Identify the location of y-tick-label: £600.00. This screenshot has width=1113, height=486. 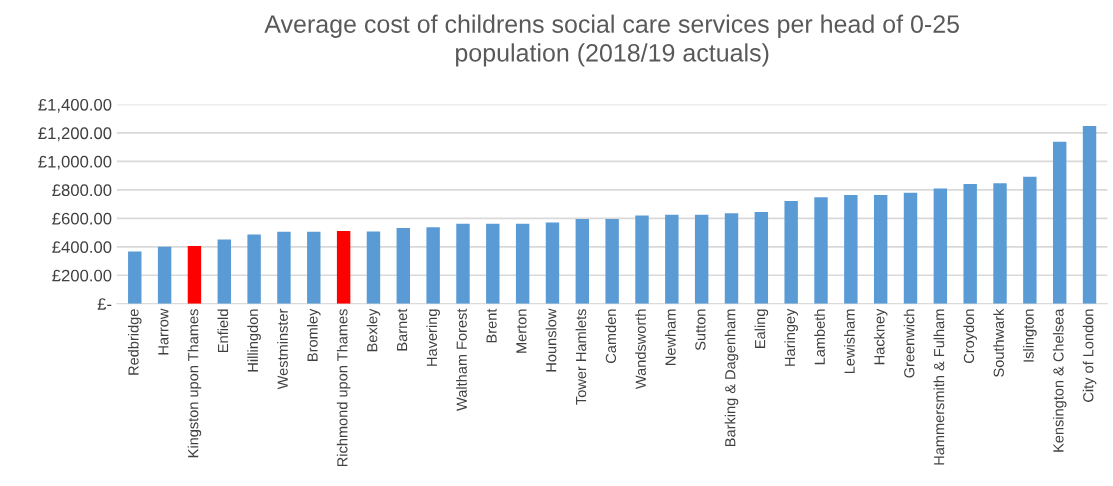
(82, 218).